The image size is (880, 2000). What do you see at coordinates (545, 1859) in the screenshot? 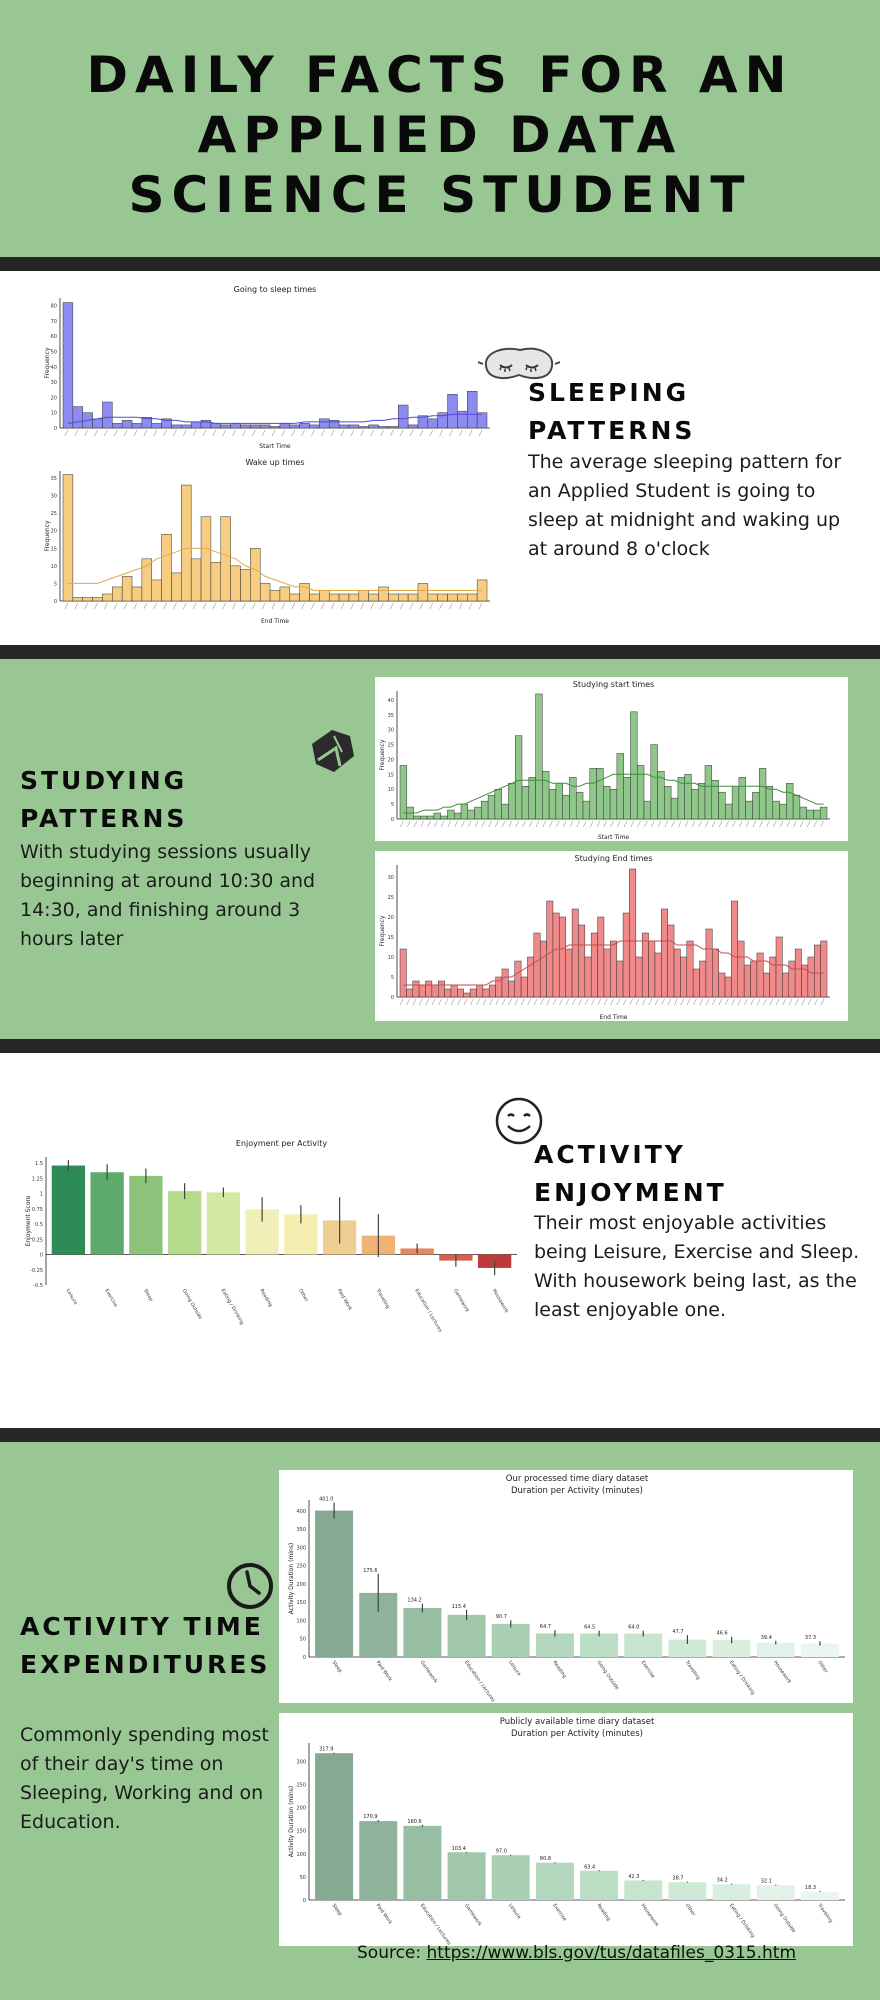
I see `data-label: 80.8` at bounding box center [545, 1859].